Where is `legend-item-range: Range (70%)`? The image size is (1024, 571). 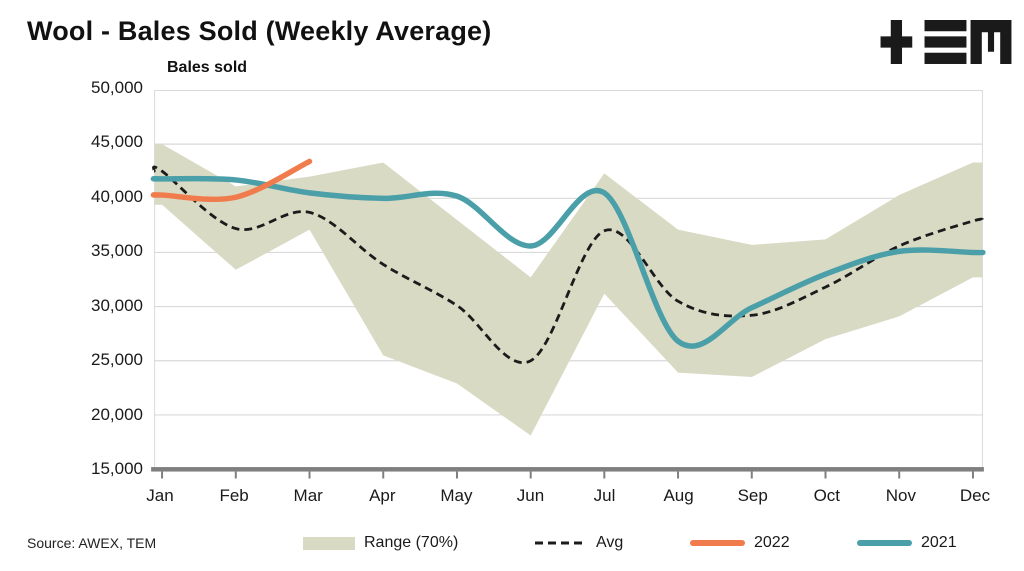 legend-item-range: Range (70%) is located at coordinates (380, 543).